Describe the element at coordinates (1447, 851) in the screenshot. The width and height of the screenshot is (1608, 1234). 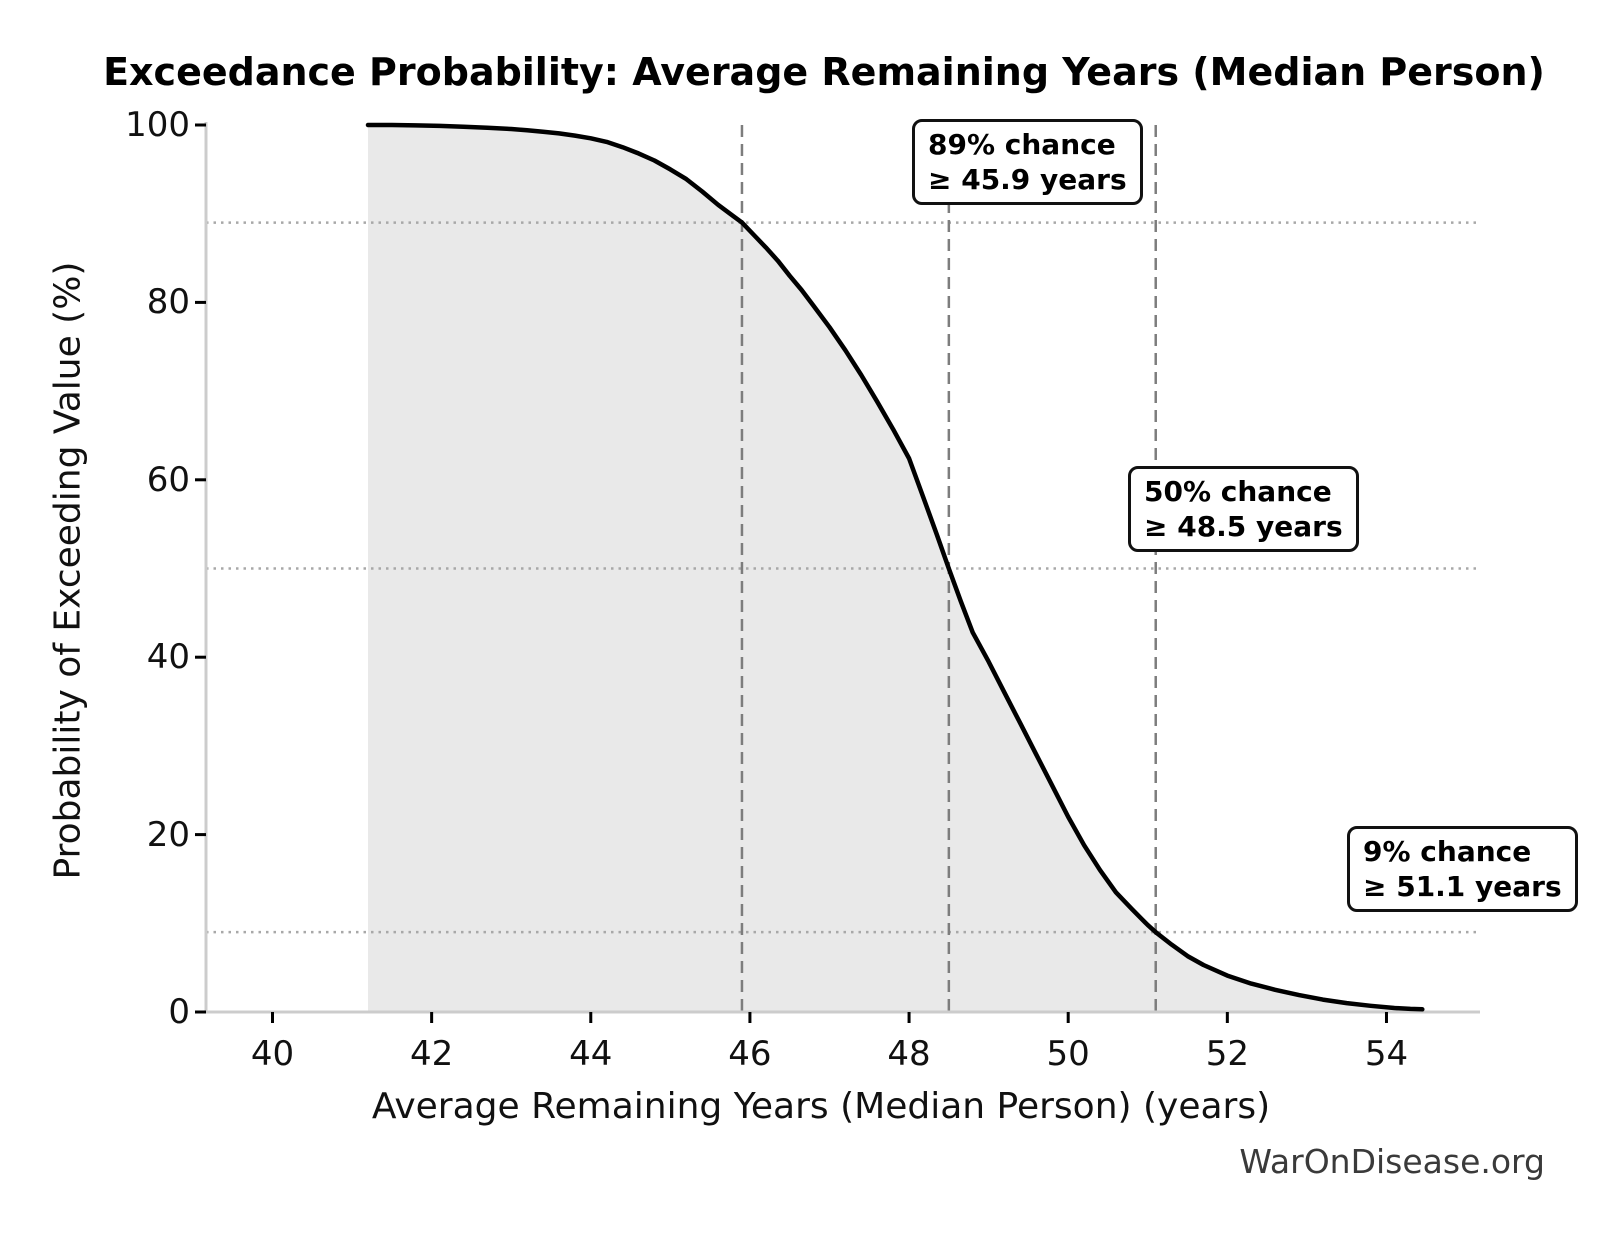
I see `annotation-chance-text: 9% chance` at that location.